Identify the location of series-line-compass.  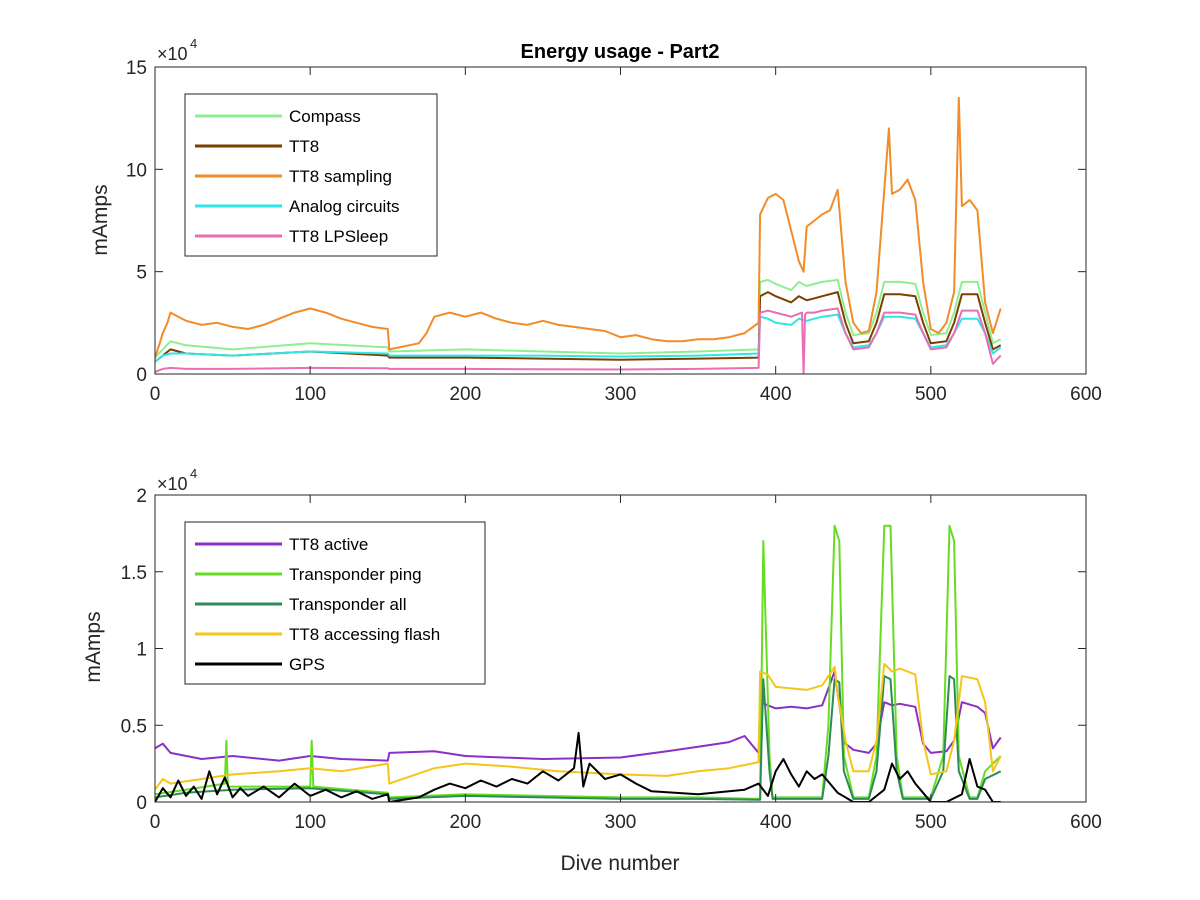
(578, 318).